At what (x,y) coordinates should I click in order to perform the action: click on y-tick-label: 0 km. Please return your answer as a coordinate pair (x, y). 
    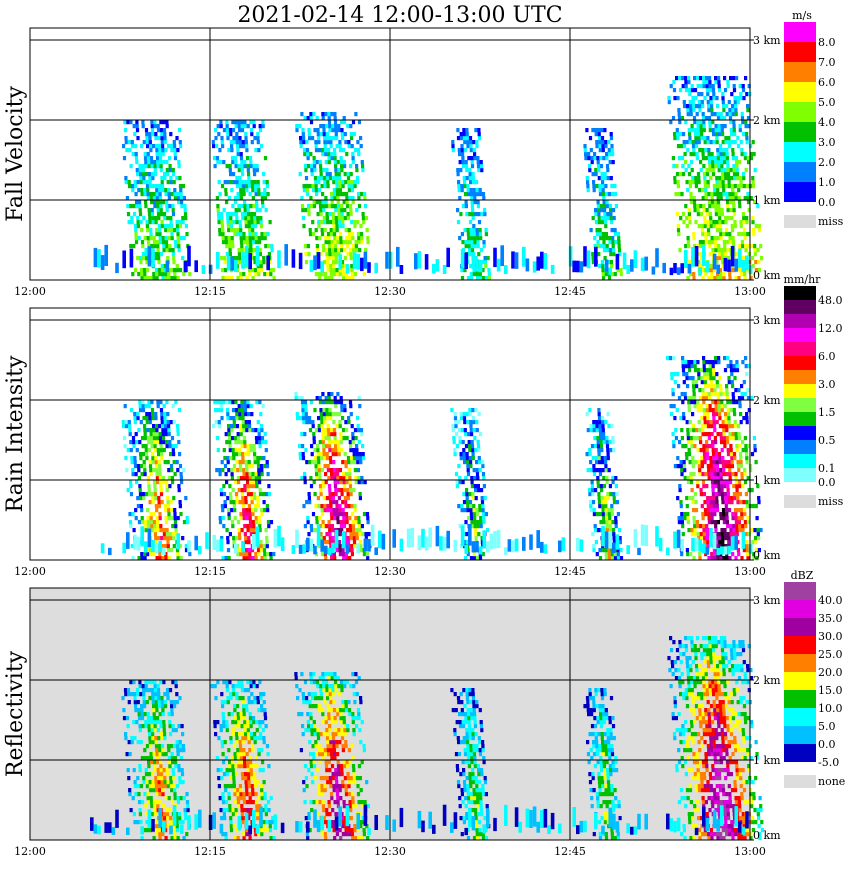
    Looking at the image, I should click on (767, 555).